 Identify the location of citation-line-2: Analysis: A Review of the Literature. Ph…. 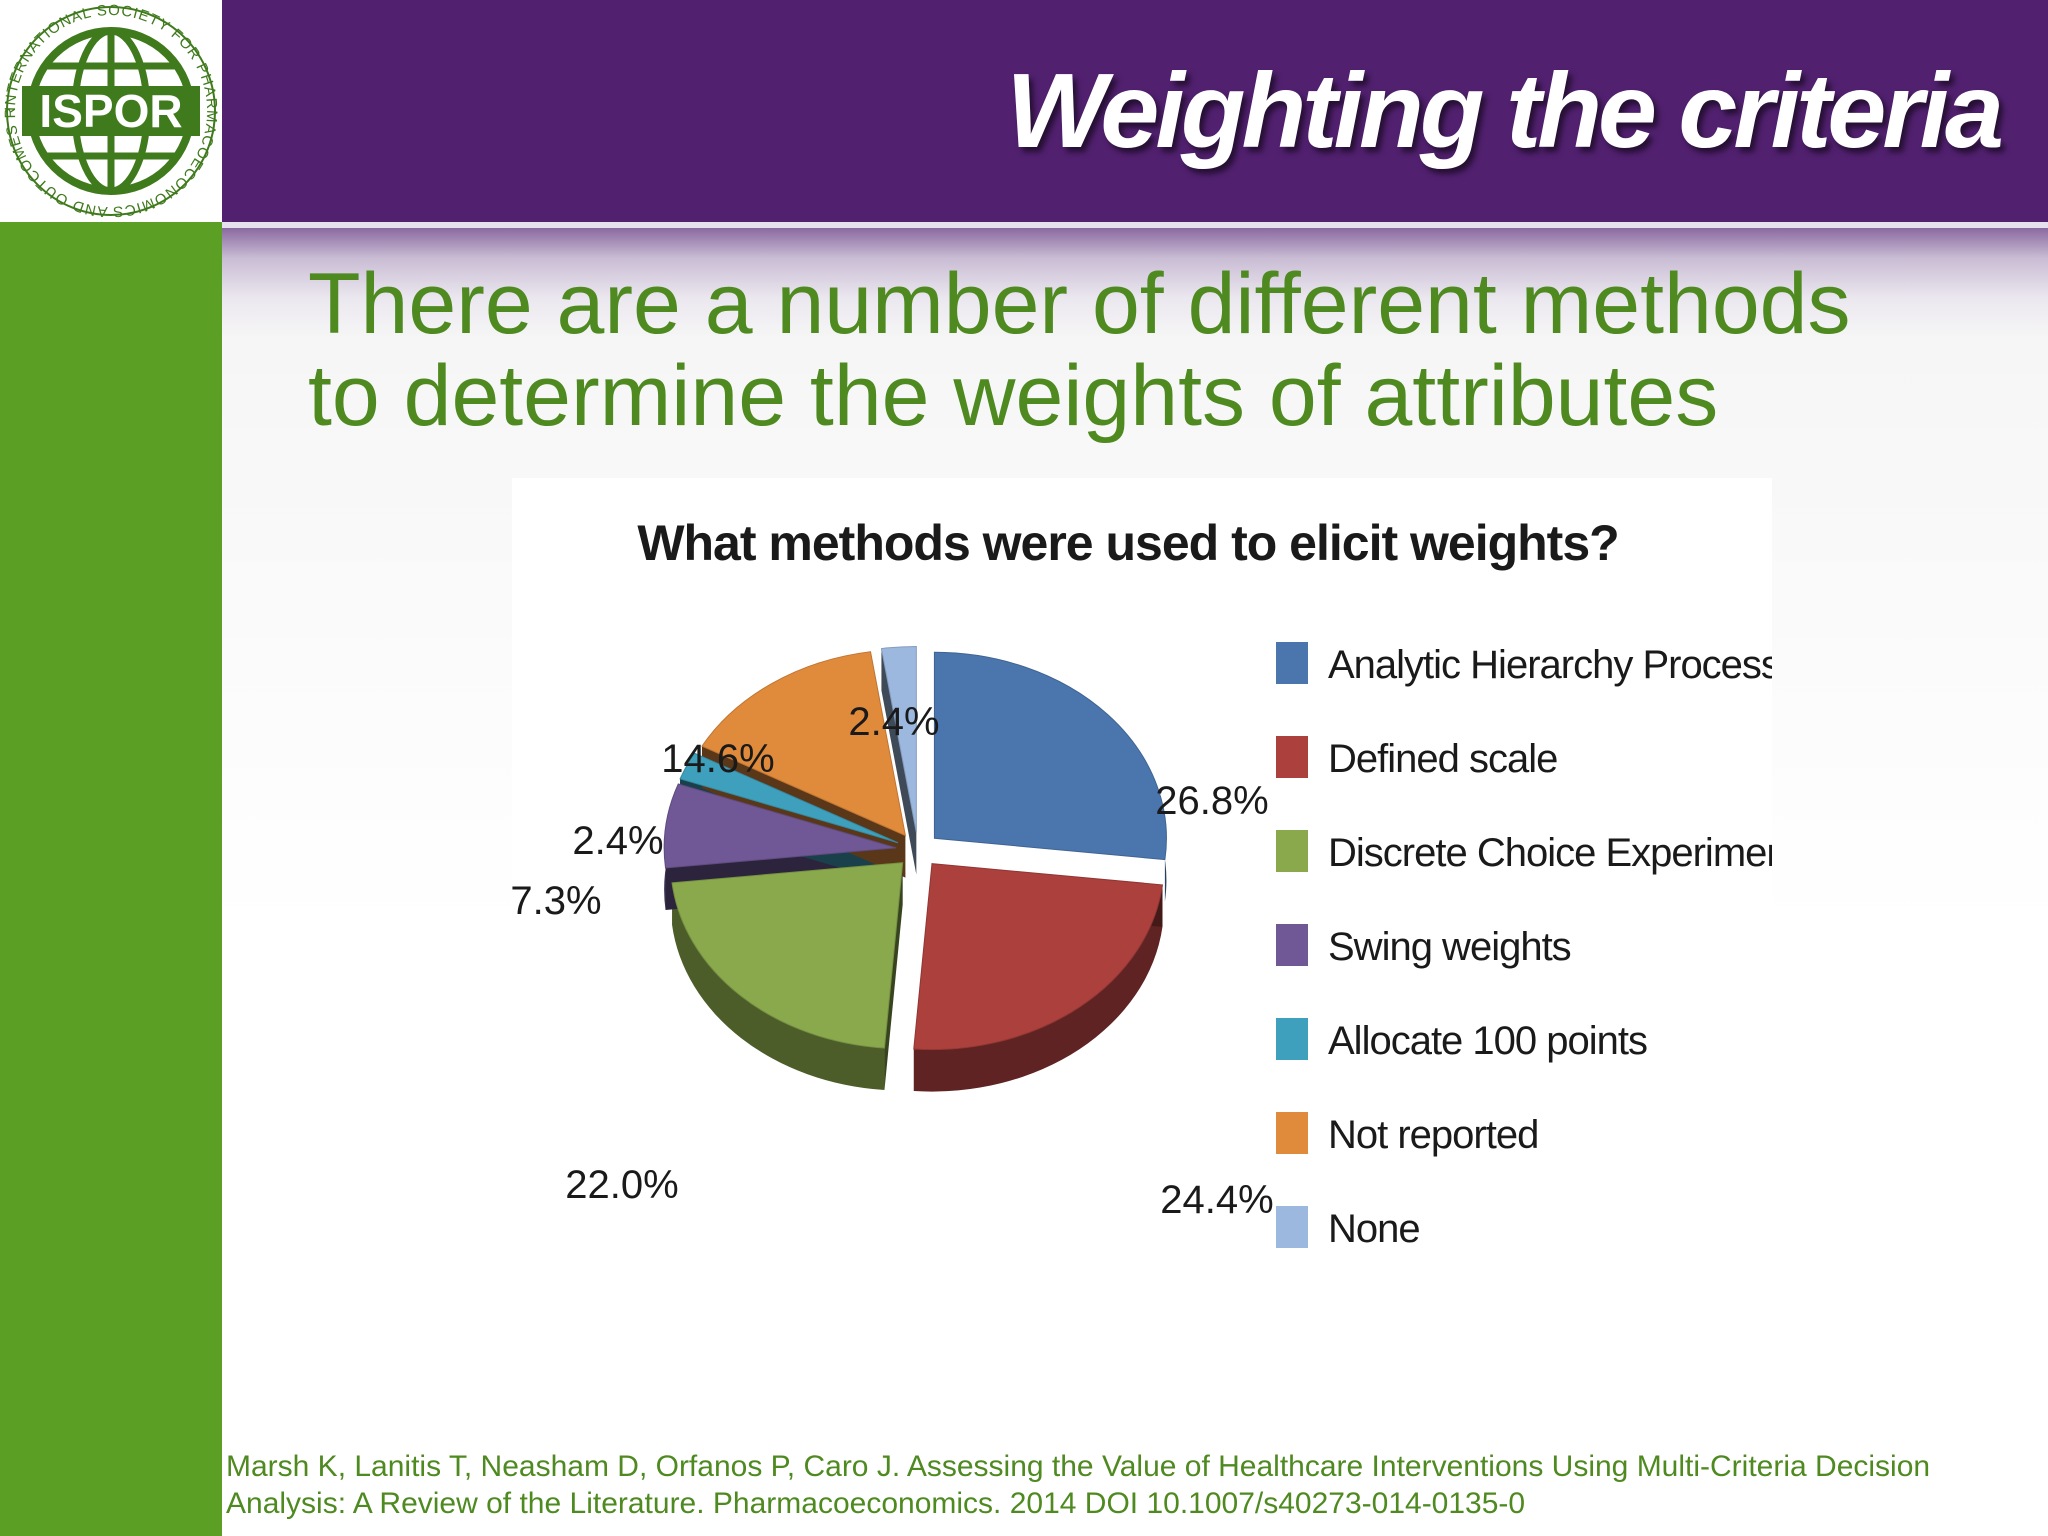
(876, 1503).